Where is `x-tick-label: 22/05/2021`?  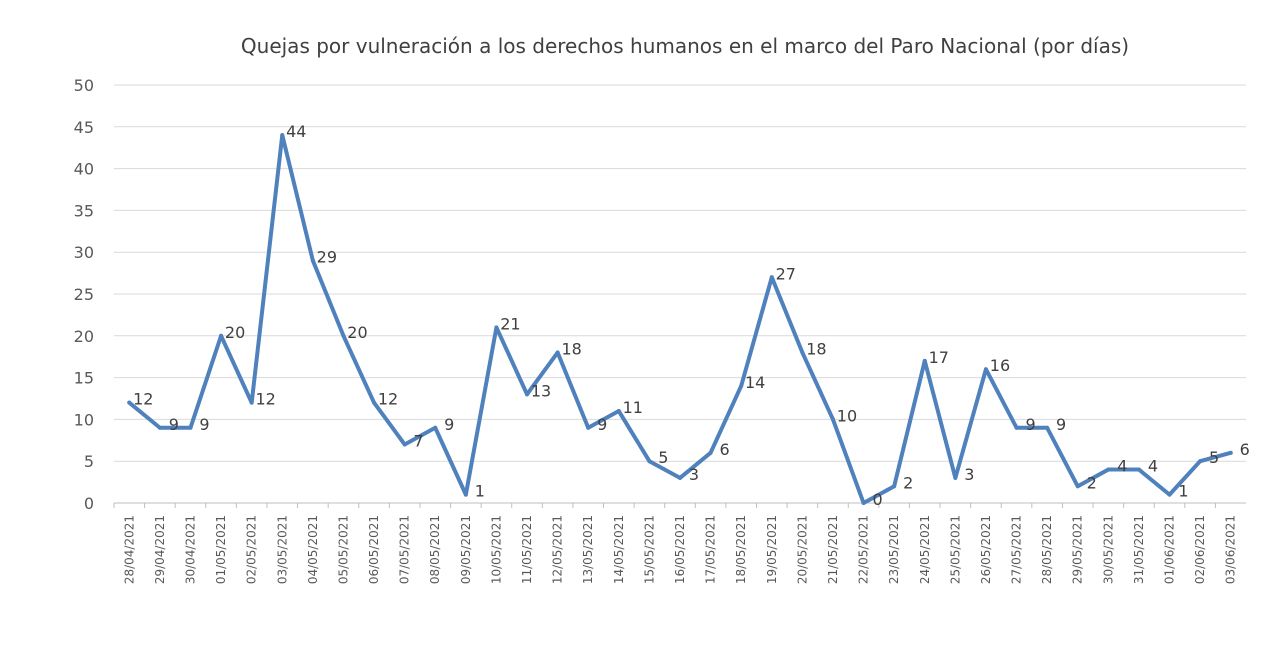 x-tick-label: 22/05/2021 is located at coordinates (864, 549).